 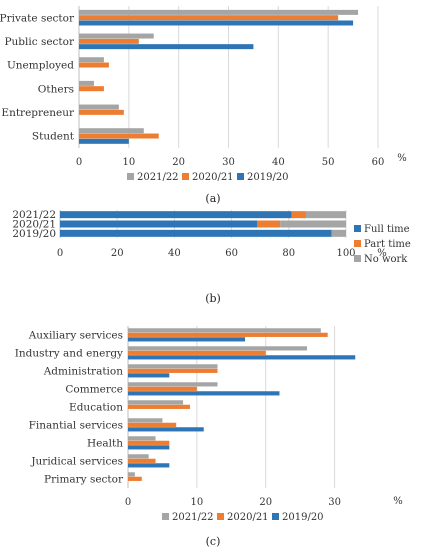 What do you see at coordinates (248, 517) in the screenshot?
I see `legend-label: 2020/21` at bounding box center [248, 517].